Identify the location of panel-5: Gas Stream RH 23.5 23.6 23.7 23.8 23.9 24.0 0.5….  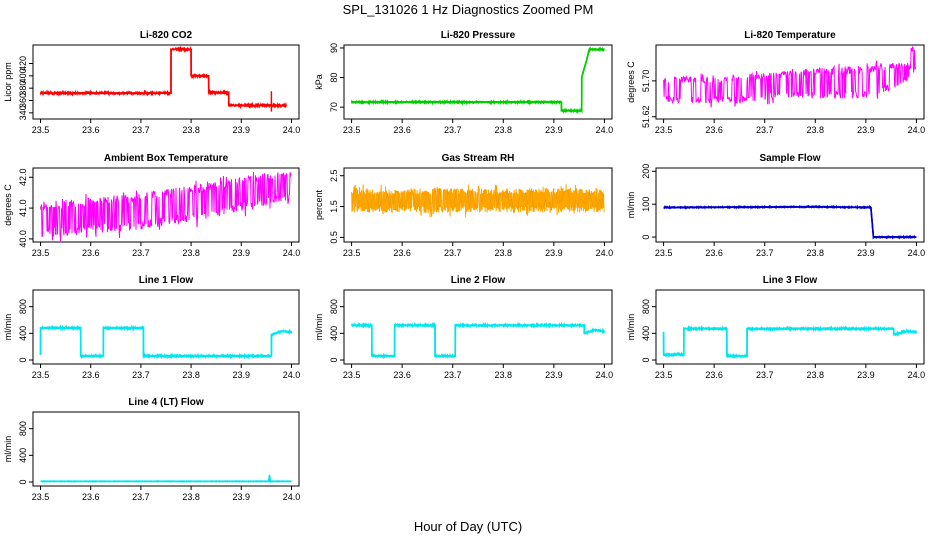
(463, 205).